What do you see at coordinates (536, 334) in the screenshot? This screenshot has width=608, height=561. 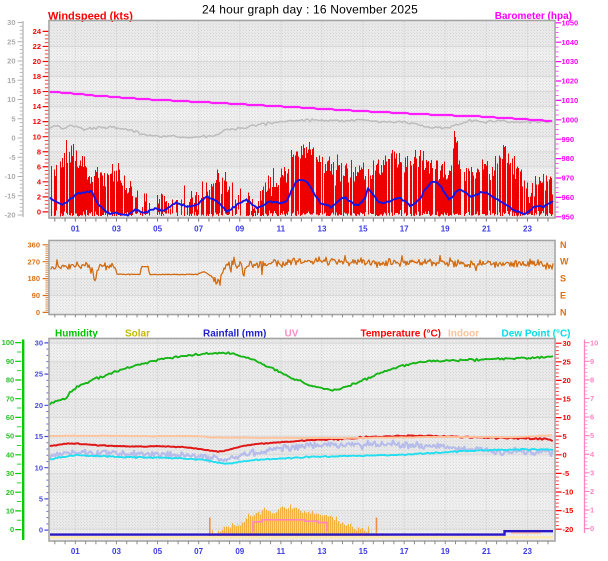 I see `svg-text: Dew Point (°C)` at bounding box center [536, 334].